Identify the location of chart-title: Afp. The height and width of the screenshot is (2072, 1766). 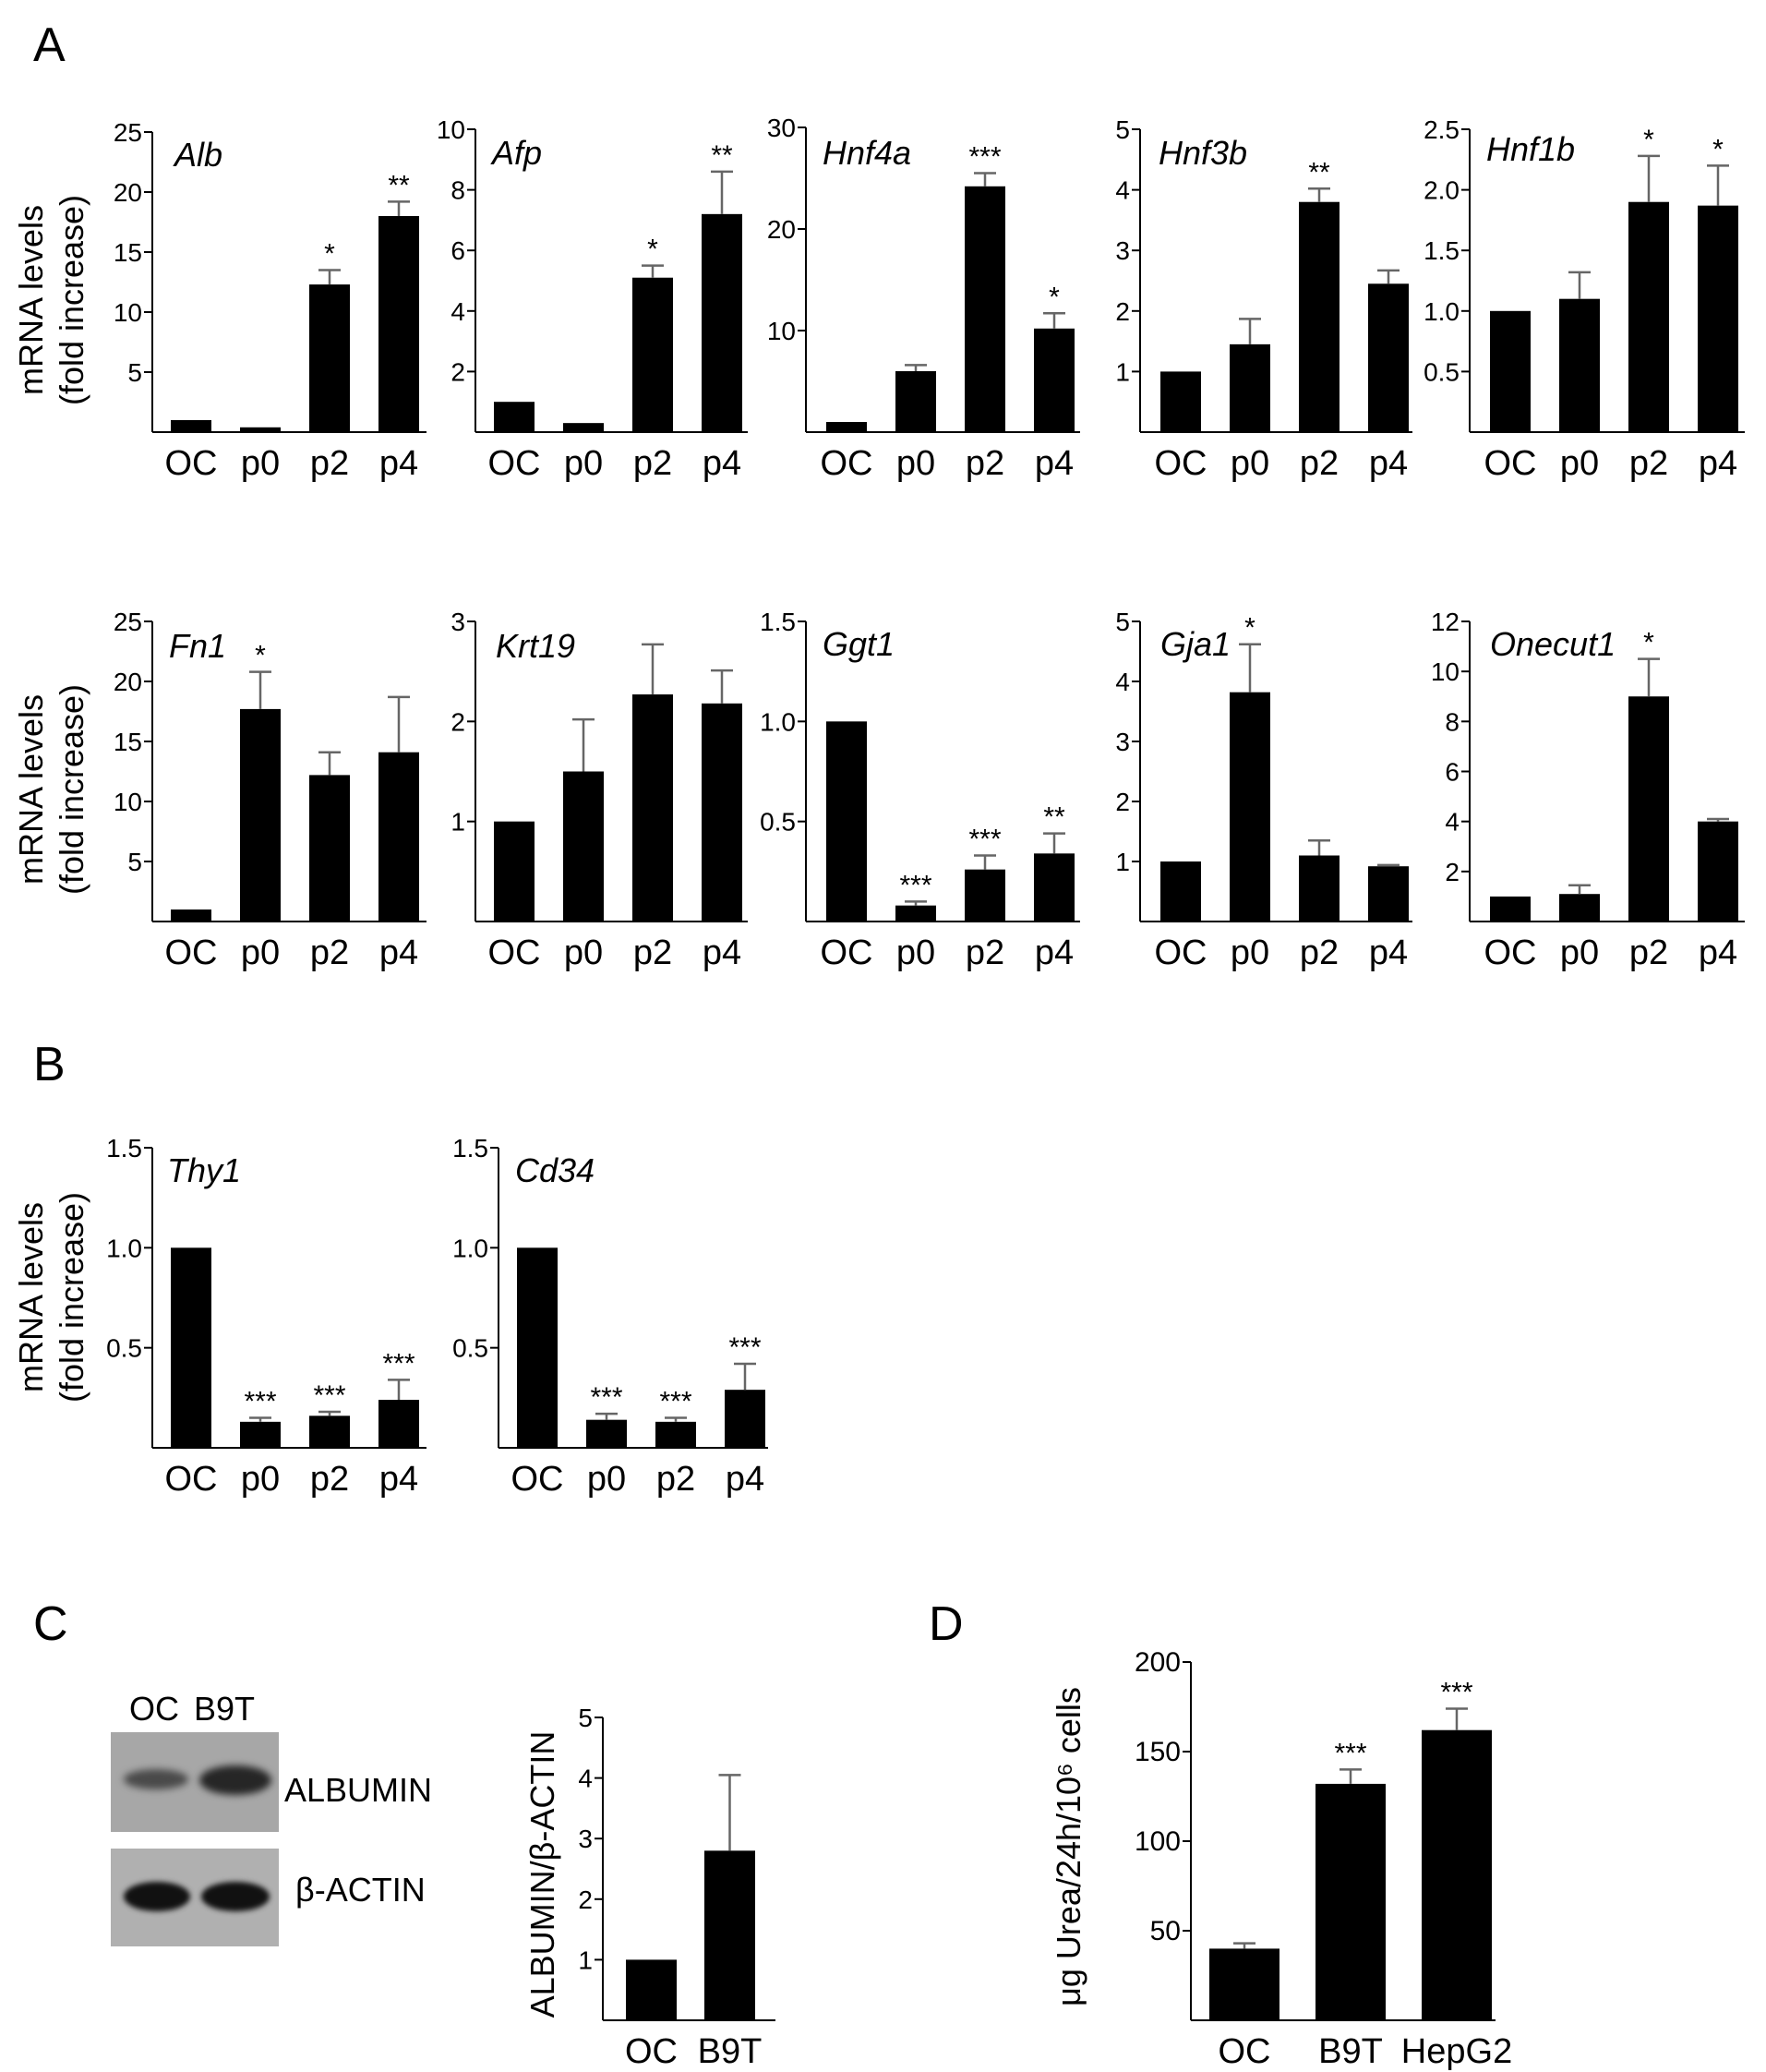
(516, 153).